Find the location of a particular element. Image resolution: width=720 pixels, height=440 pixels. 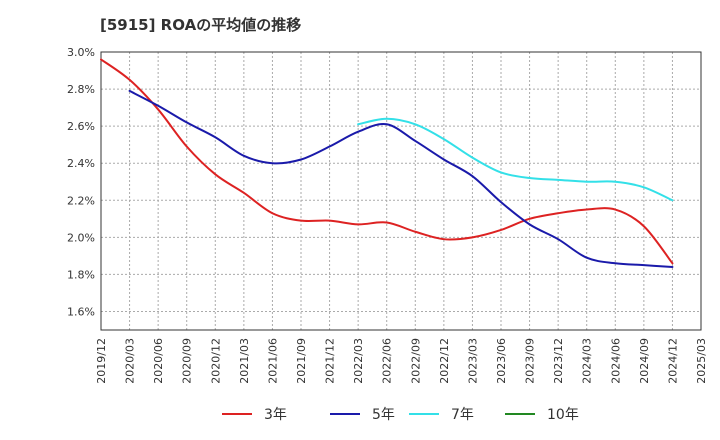

x-tick-label: 2021/09 is located at coordinates (301, 361).